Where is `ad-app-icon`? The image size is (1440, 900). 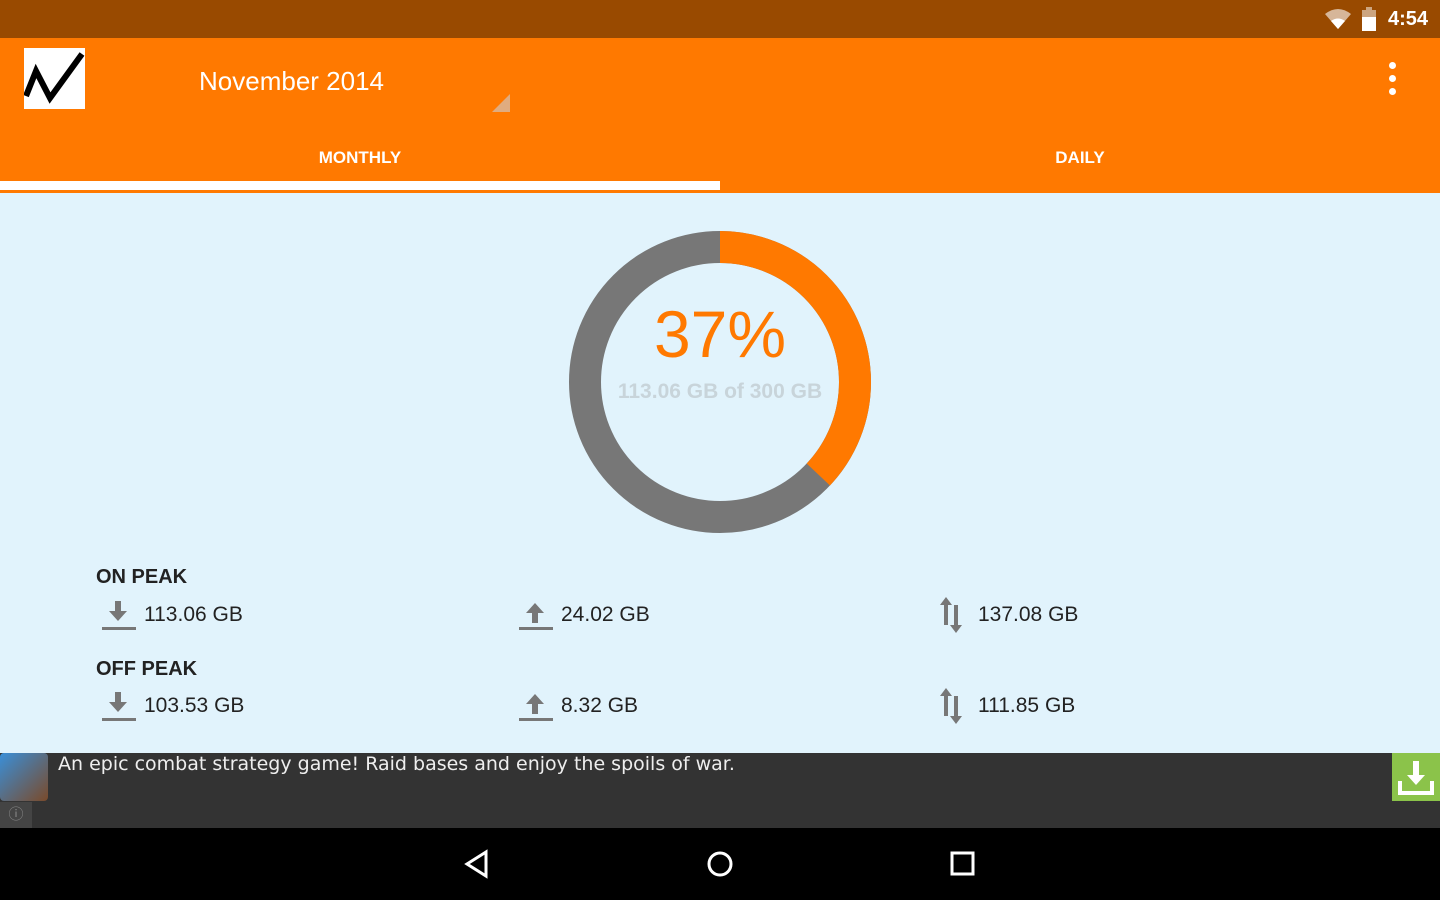
ad-app-icon is located at coordinates (24, 777).